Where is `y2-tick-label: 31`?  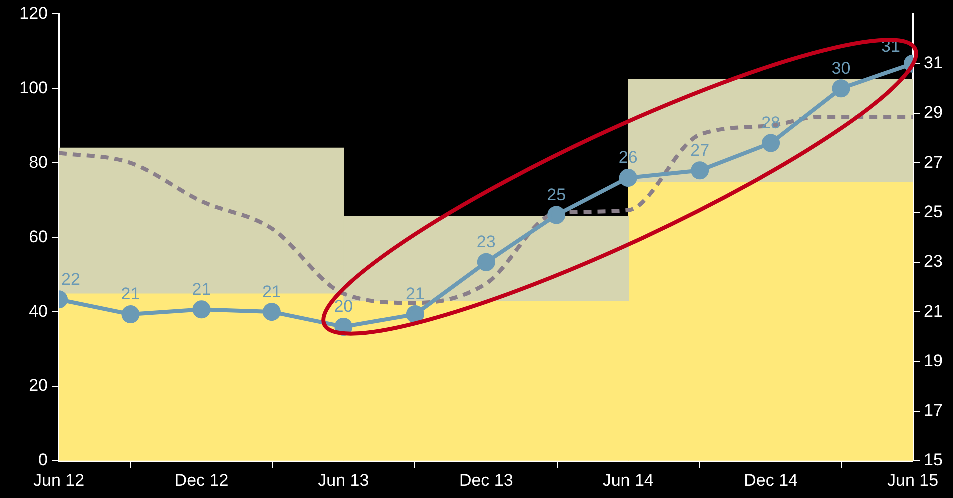
y2-tick-label: 31 is located at coordinates (933, 63).